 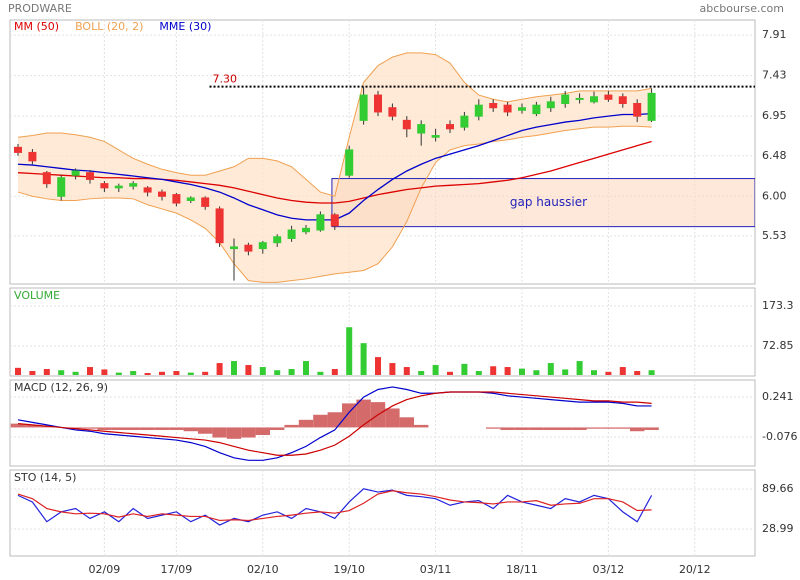 What do you see at coordinates (774, 235) in the screenshot?
I see `y-tick-label: 5.53` at bounding box center [774, 235].